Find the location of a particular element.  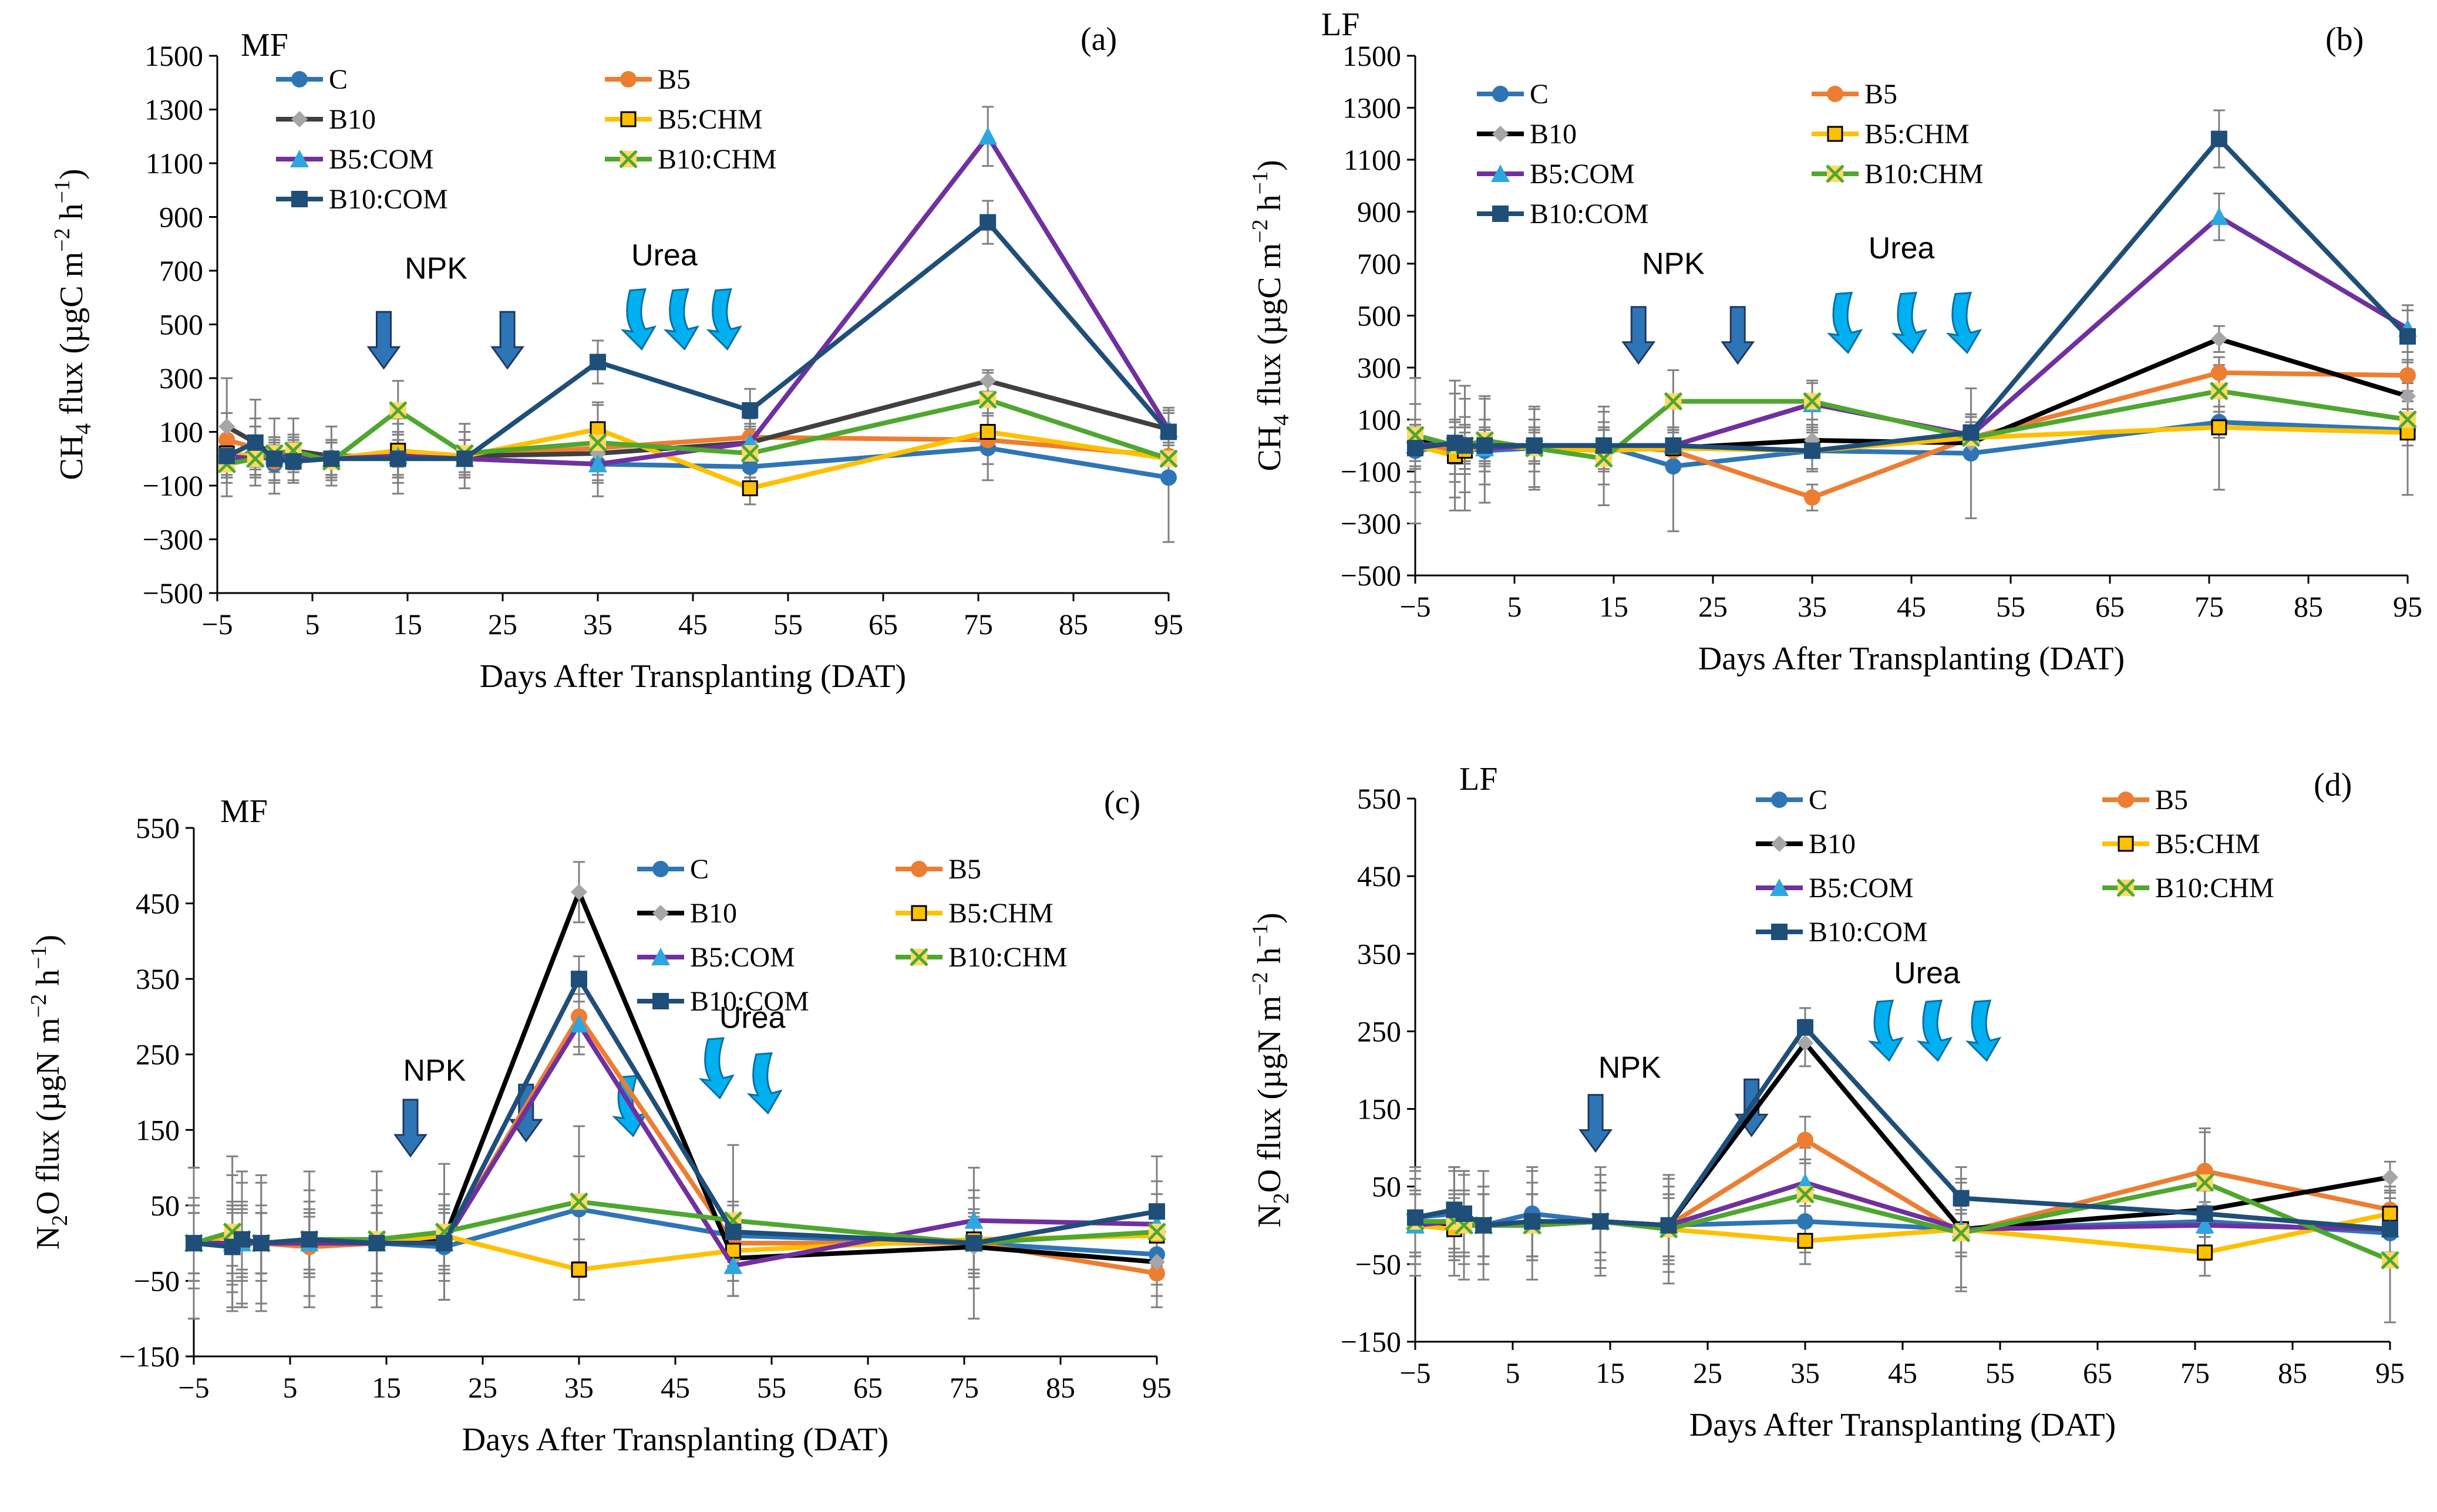

y-tick-label: 1300 is located at coordinates (173, 109).